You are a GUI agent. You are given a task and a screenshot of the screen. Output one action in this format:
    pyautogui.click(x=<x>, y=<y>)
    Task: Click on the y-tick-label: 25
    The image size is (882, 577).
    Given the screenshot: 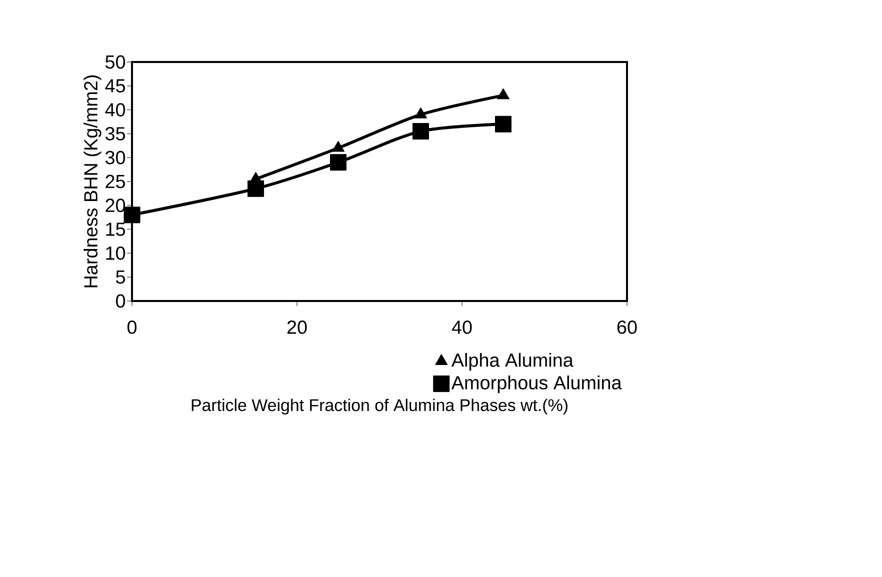 What is the action you would take?
    pyautogui.click(x=116, y=181)
    